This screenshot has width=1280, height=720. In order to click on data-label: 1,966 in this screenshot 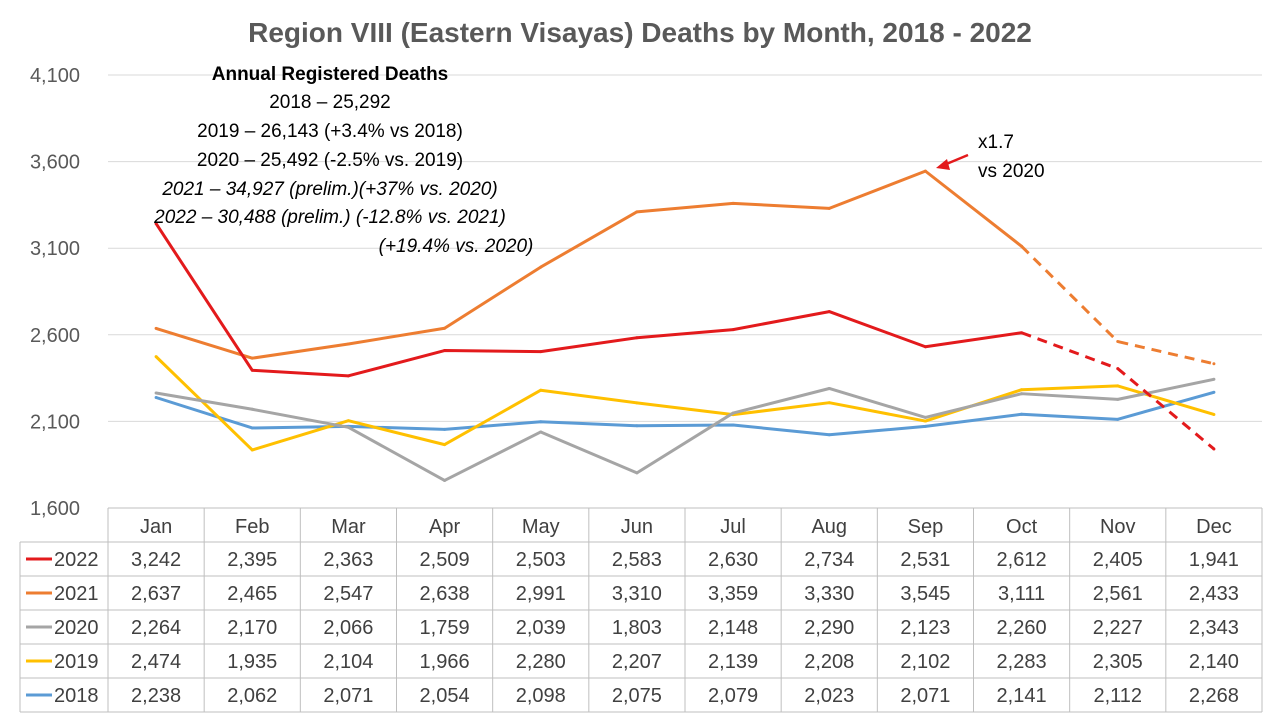, I will do `click(445, 662)`.